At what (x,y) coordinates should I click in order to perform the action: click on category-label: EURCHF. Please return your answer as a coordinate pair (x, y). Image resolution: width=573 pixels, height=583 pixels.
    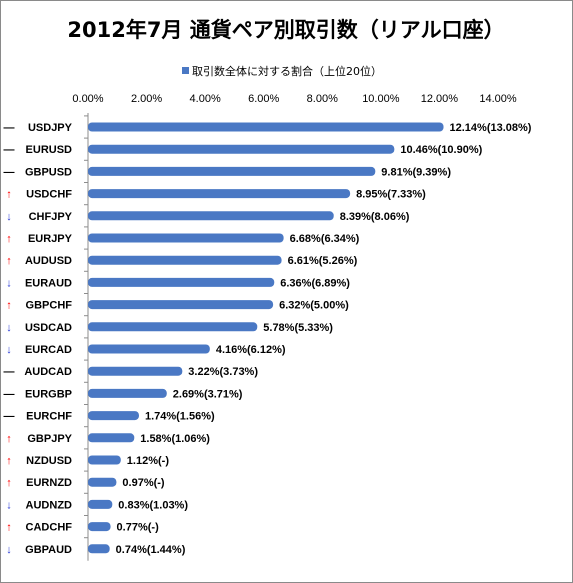
    Looking at the image, I should click on (49, 417).